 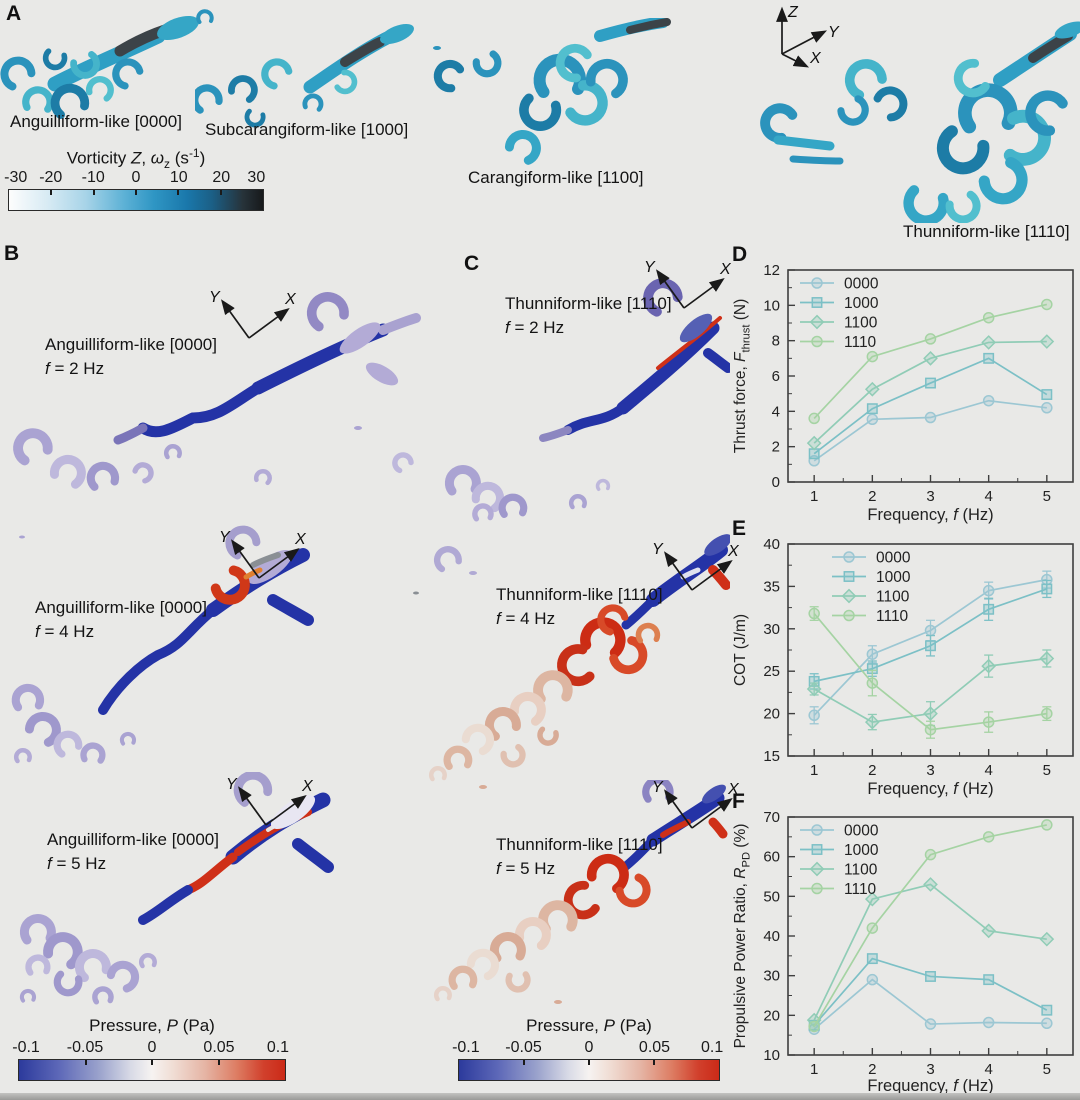 What do you see at coordinates (65, 631) in the screenshot?
I see `view-label-b2-freq: f = 4 Hz` at bounding box center [65, 631].